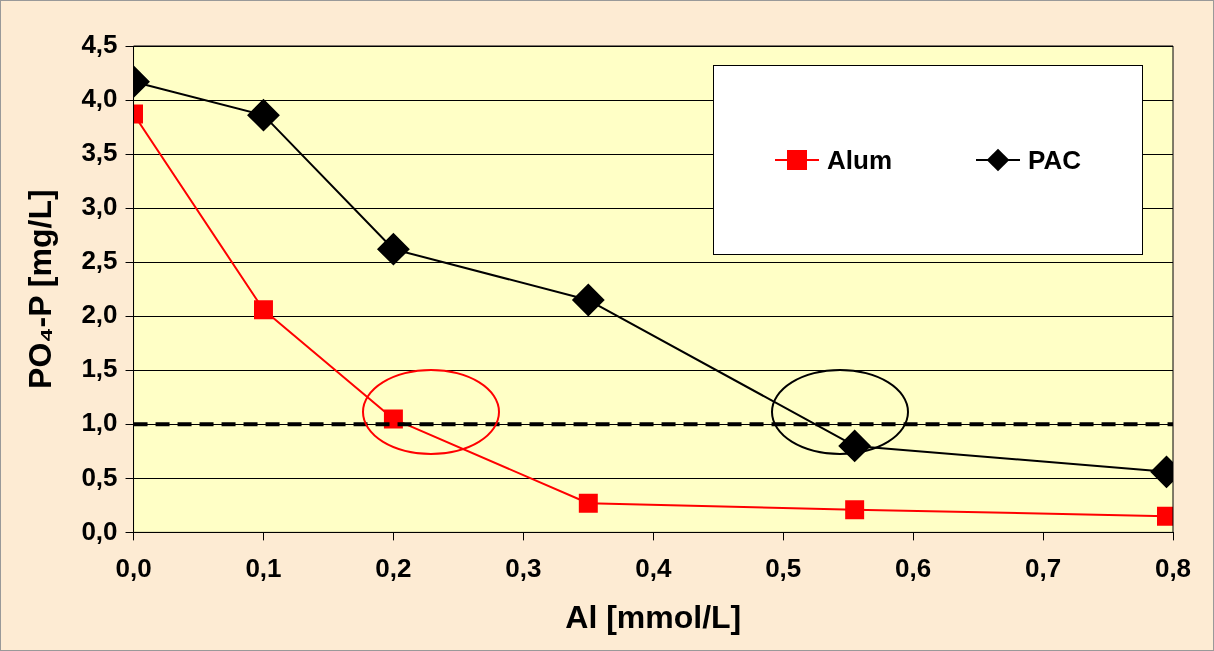 The image size is (1214, 651). I want to click on y-tick-label: 1,5, so click(99, 368).